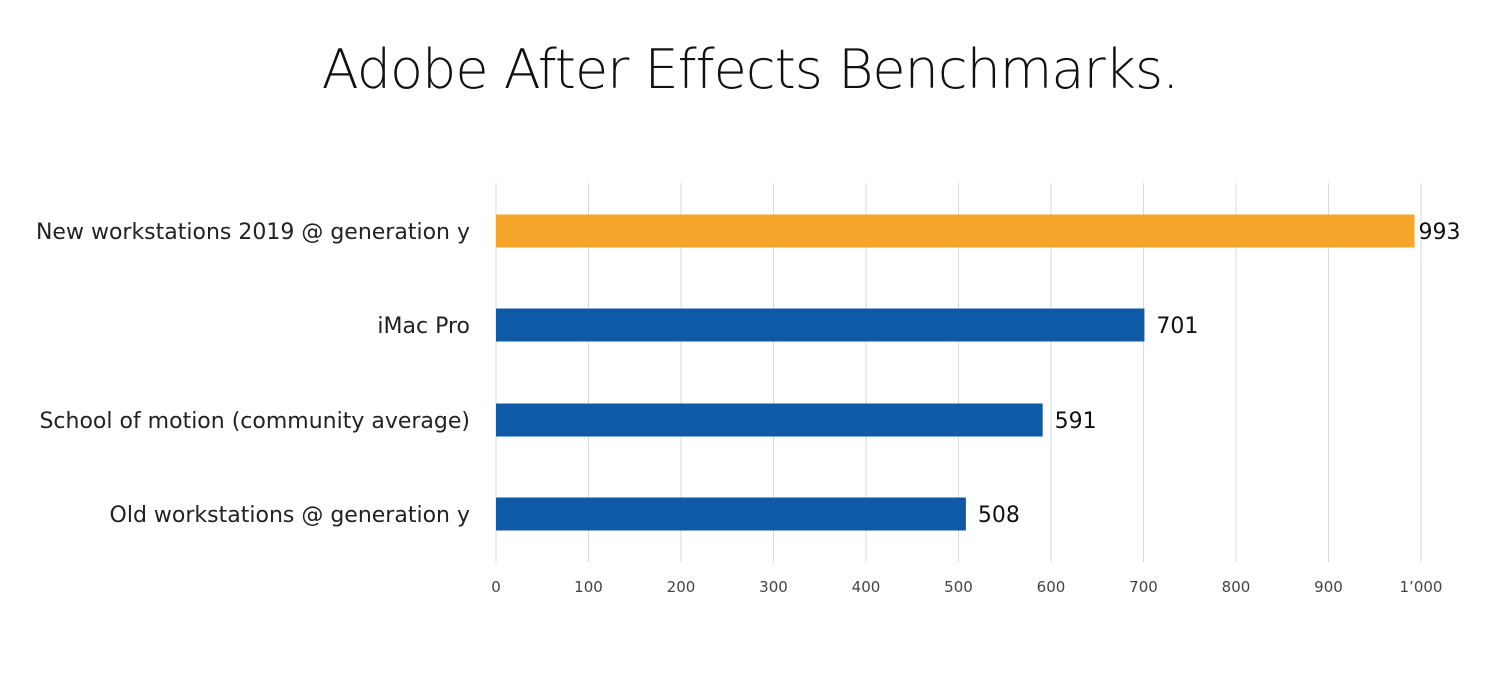  Describe the element at coordinates (496, 587) in the screenshot. I see `x-tick-label: 0` at that location.